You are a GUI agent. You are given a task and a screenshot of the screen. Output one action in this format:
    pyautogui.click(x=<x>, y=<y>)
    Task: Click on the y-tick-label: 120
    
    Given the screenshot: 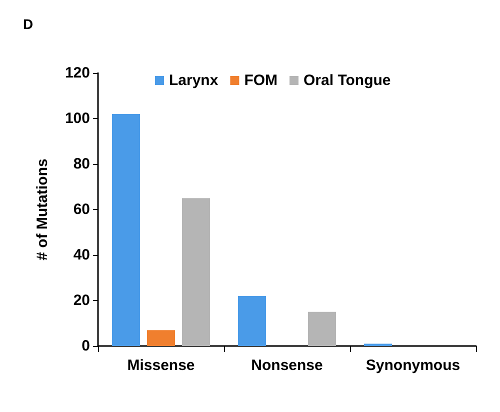 What is the action you would take?
    pyautogui.click(x=77, y=73)
    